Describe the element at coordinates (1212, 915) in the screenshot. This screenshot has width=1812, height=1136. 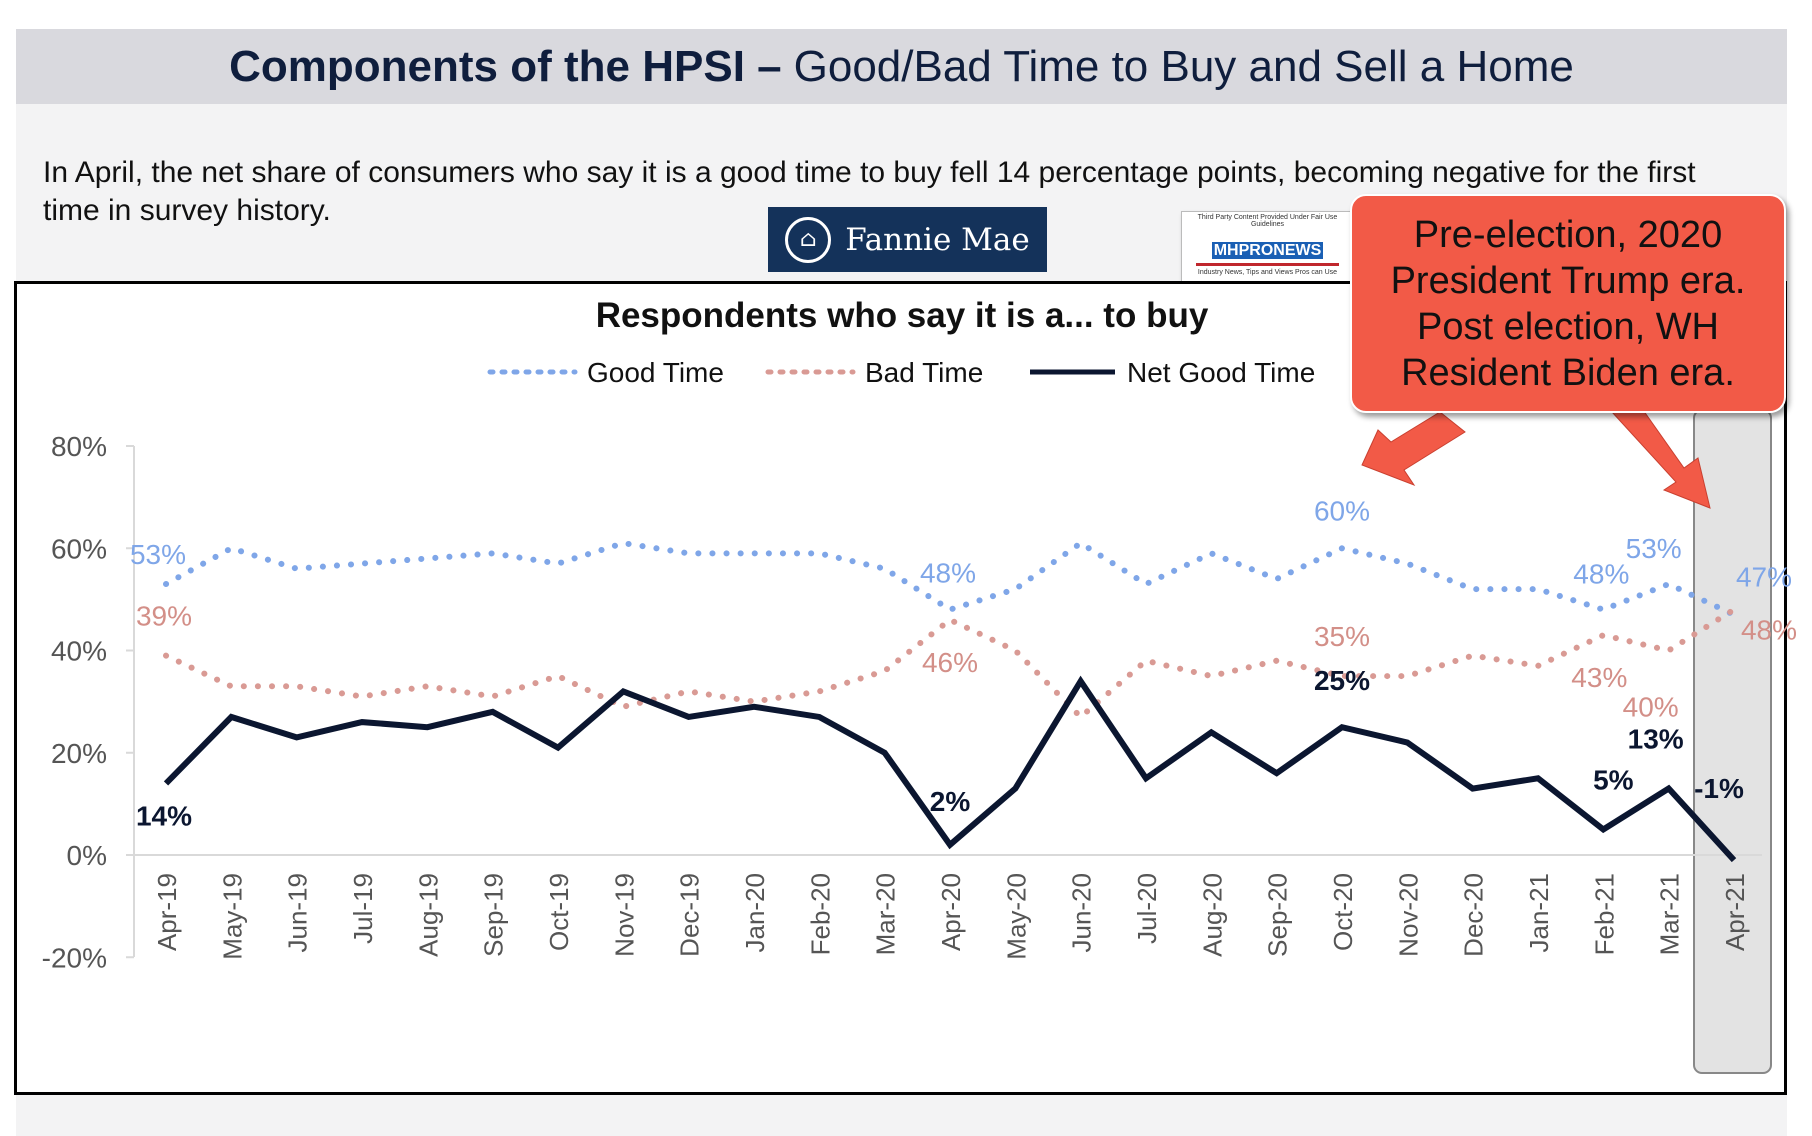
I see `x-tick-label: Aug-20` at that location.